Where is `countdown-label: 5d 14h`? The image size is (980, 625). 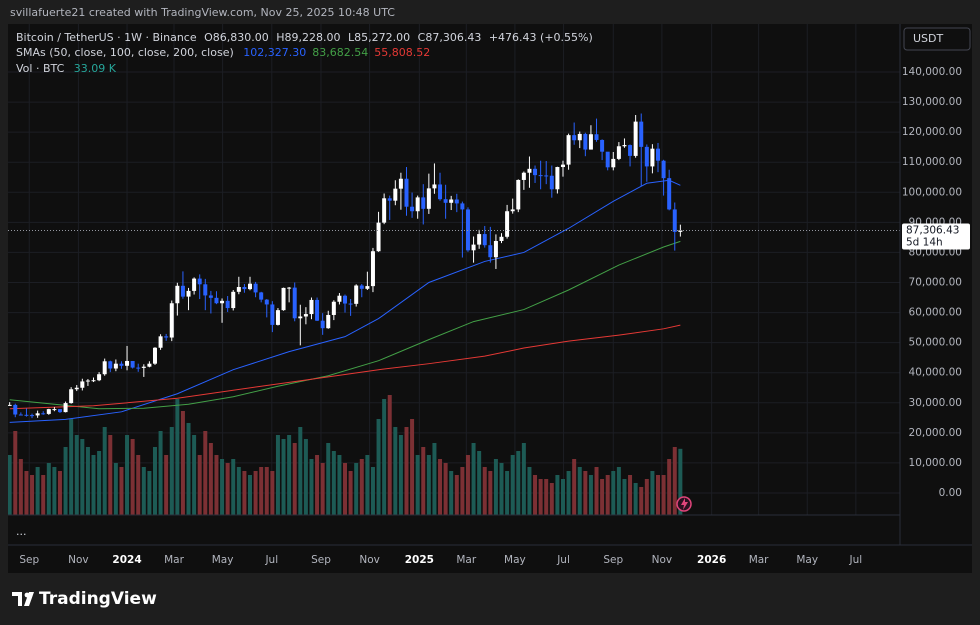 countdown-label: 5d 14h is located at coordinates (924, 242).